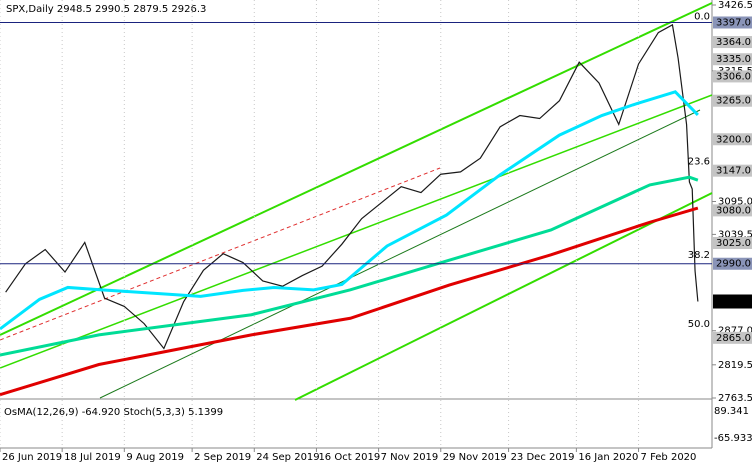  Describe the element at coordinates (222, 457) in the screenshot. I see `x-tick-label: 2 Sep 2019` at that location.